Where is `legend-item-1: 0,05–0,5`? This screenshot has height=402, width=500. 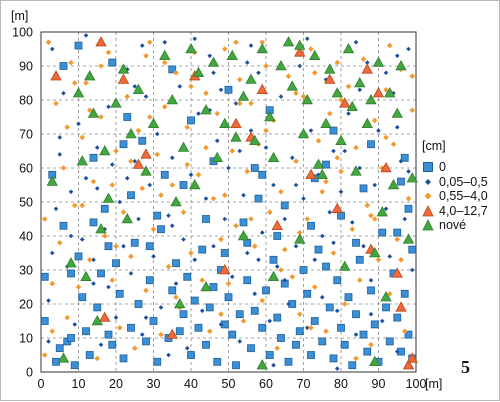 legend-item-1: 0,05–0,5 is located at coordinates (460, 182).